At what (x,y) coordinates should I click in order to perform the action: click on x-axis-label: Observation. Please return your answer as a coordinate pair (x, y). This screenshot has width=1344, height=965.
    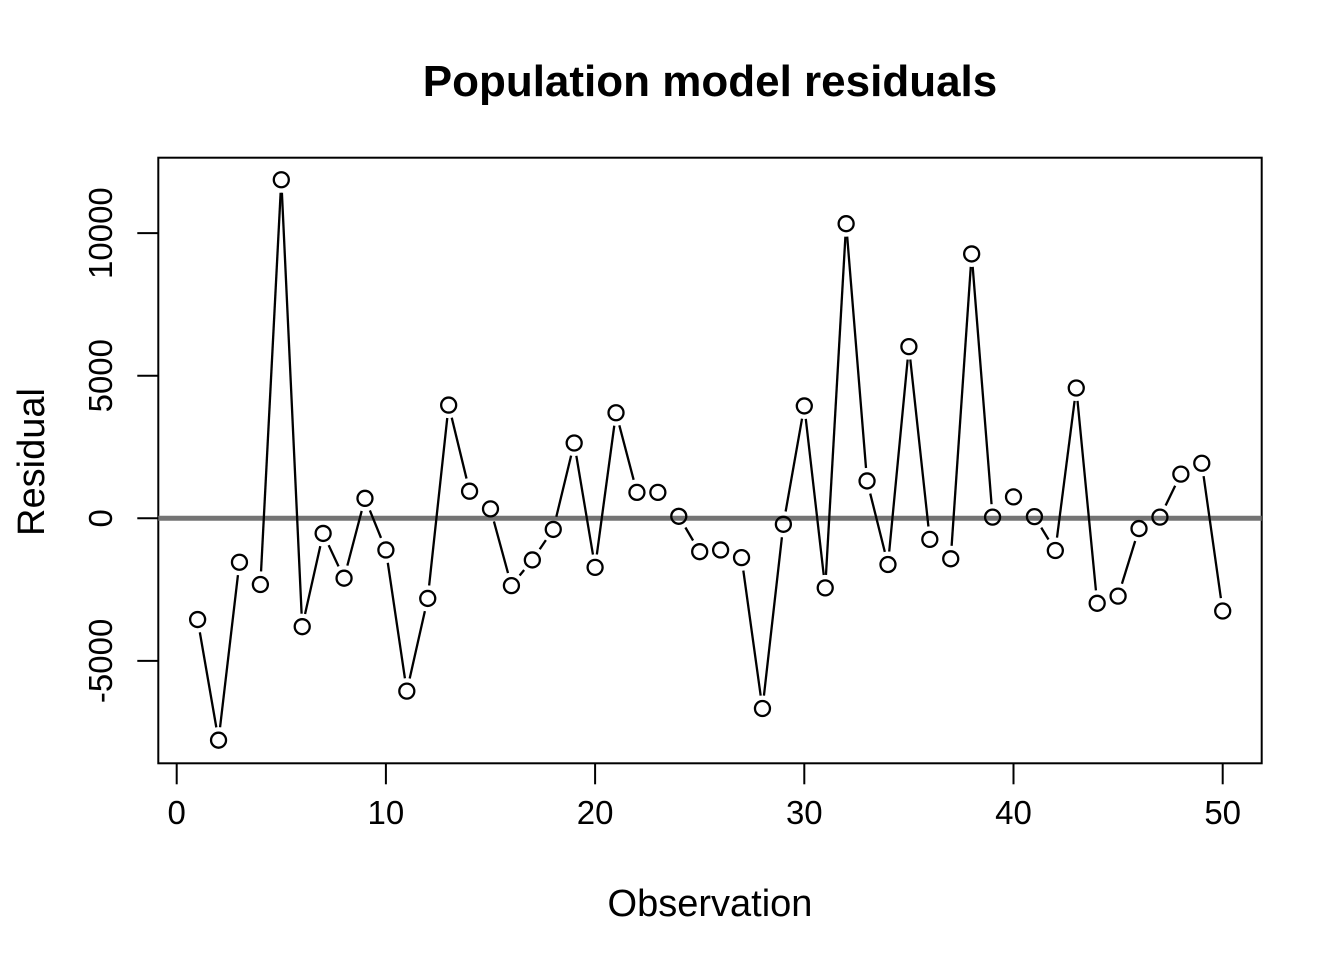
    Looking at the image, I should click on (710, 904).